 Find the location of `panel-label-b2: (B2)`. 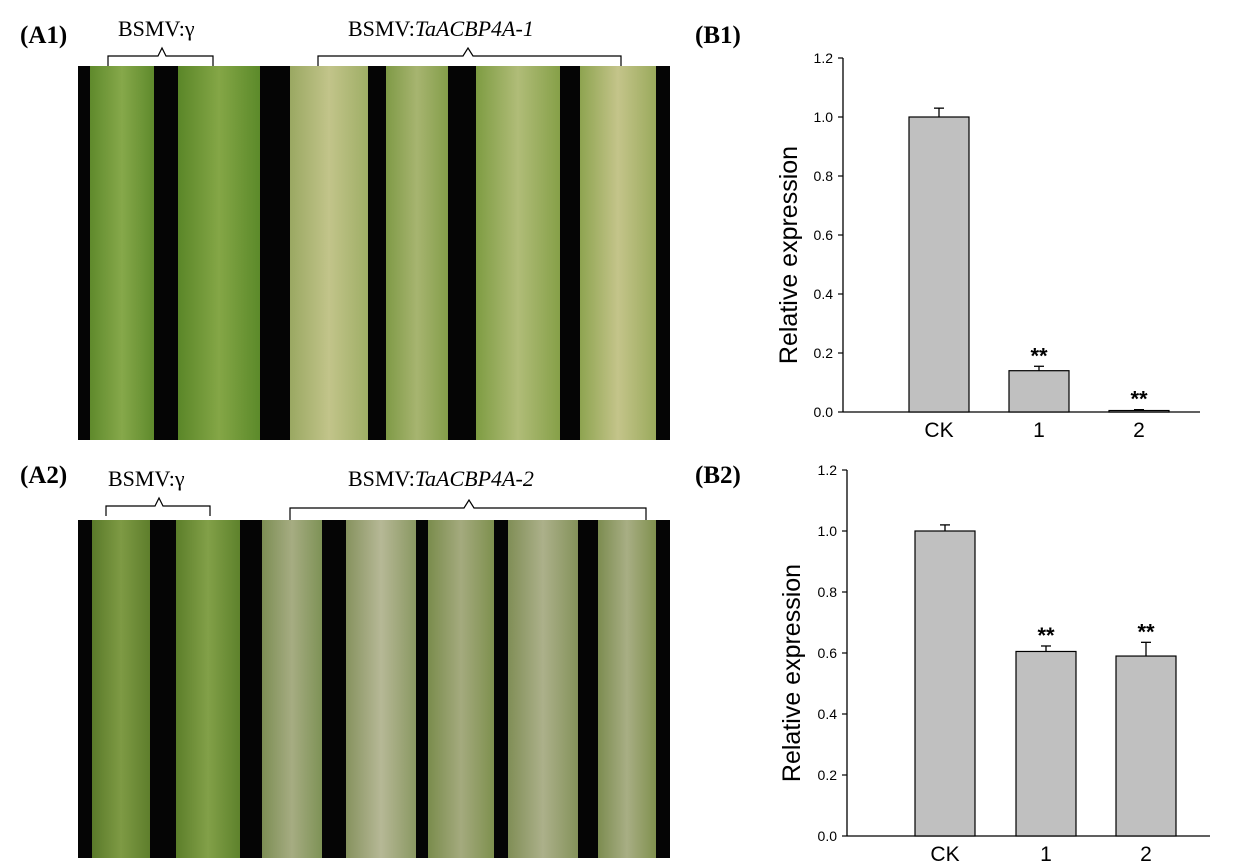

panel-label-b2: (B2) is located at coordinates (718, 475).